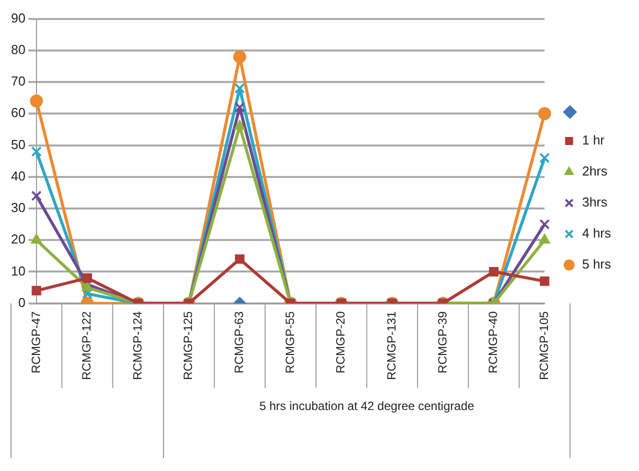  Describe the element at coordinates (18, 81) in the screenshot. I see `y-tick-label: 70` at that location.